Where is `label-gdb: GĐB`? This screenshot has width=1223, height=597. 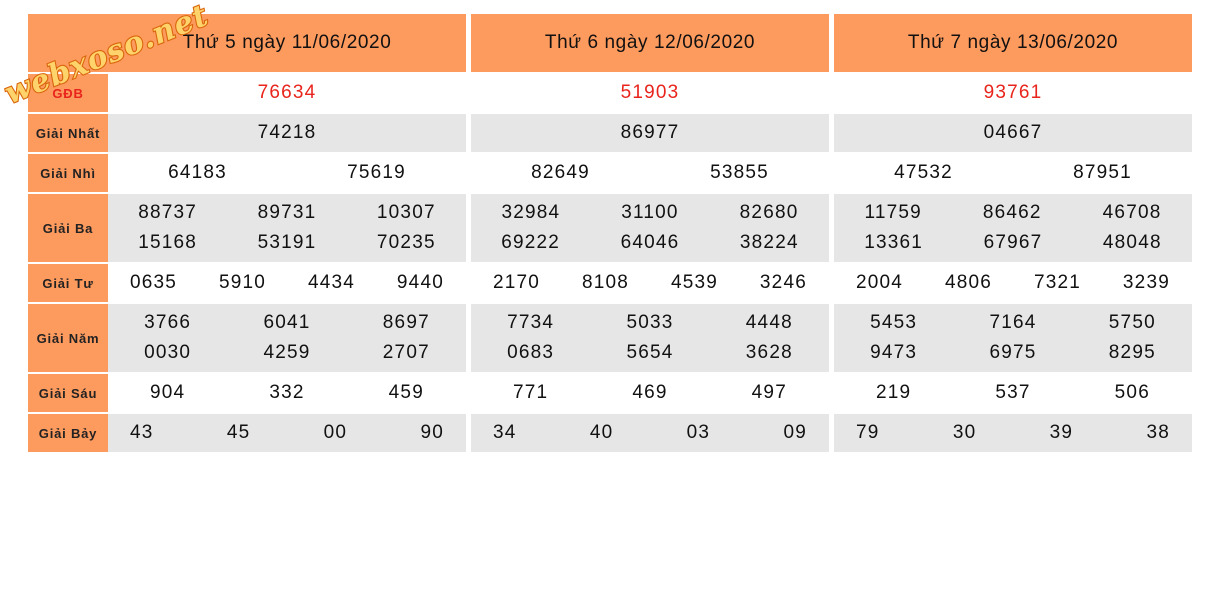 label-gdb: GĐB is located at coordinates (68, 92).